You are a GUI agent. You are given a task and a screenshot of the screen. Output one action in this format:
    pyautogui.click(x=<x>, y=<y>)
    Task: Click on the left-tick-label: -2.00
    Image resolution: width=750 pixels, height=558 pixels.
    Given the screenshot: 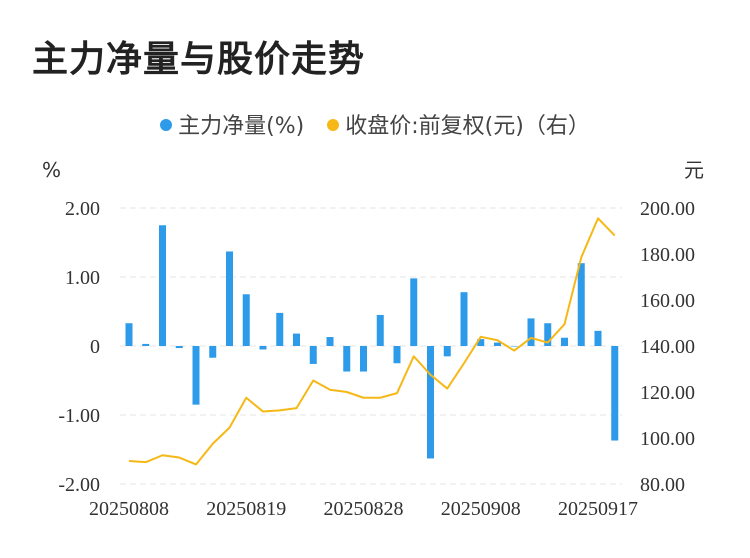 What is the action you would take?
    pyautogui.click(x=79, y=485)
    